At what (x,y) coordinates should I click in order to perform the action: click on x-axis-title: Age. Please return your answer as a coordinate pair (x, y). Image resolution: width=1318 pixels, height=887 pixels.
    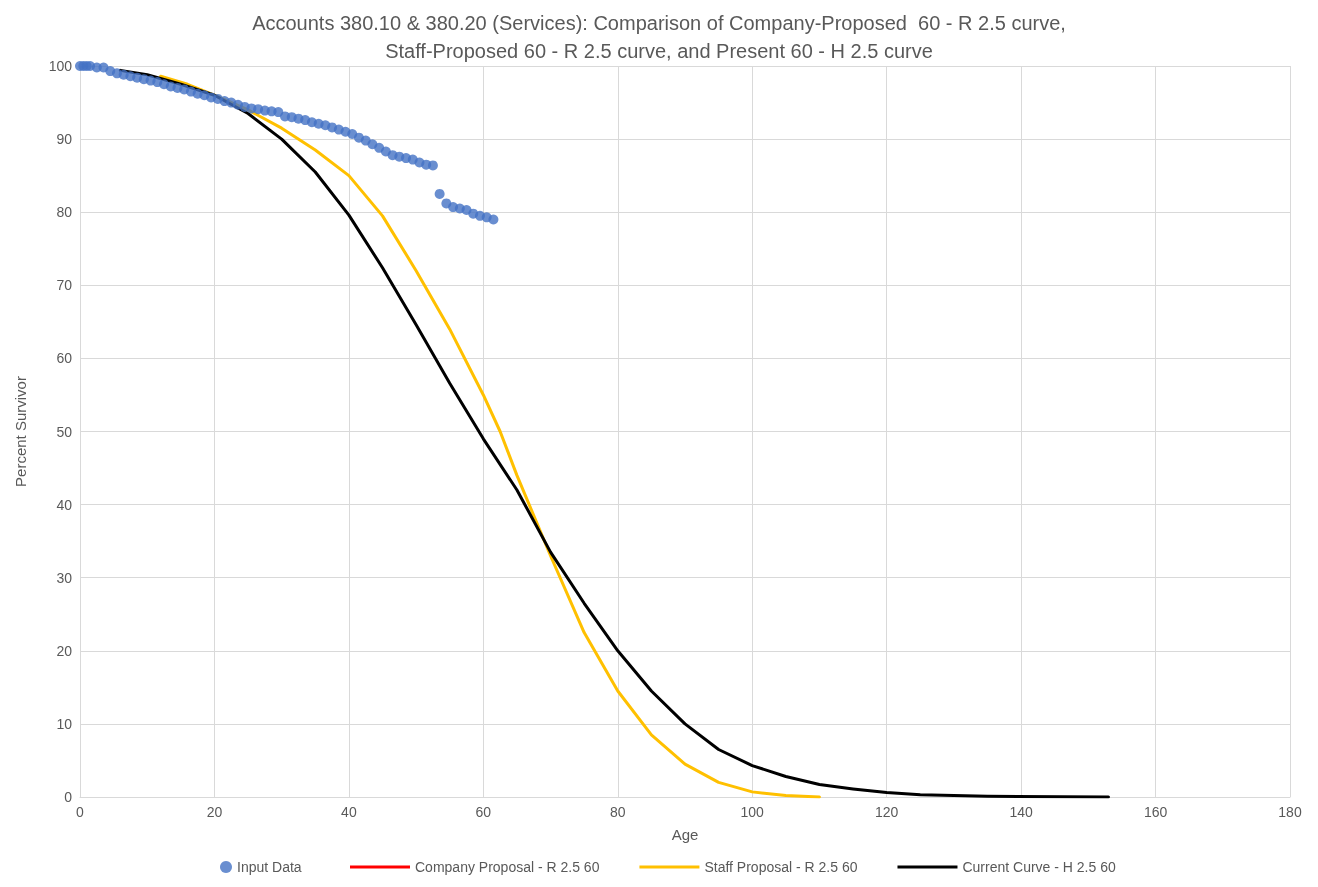
    Looking at the image, I should click on (685, 834).